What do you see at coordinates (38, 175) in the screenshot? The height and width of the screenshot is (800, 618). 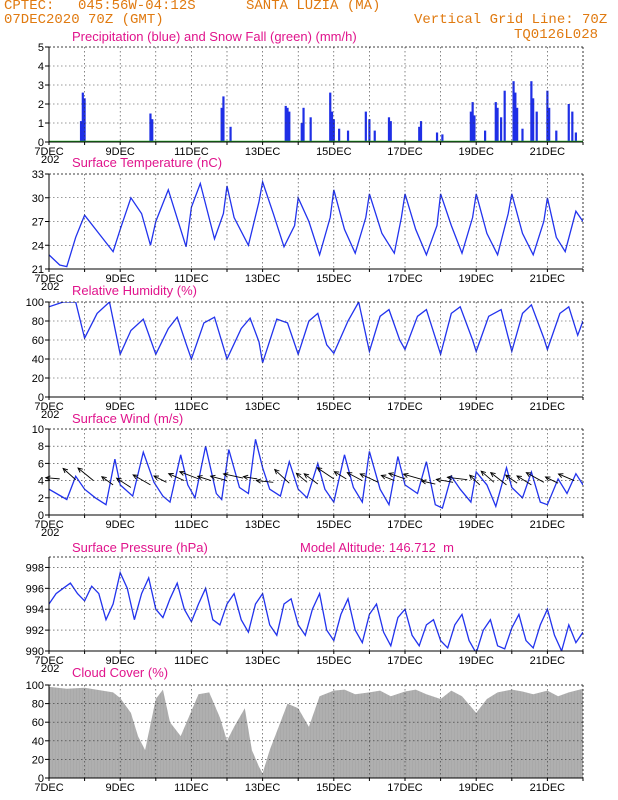 I see `y-tick-label: 33` at bounding box center [38, 175].